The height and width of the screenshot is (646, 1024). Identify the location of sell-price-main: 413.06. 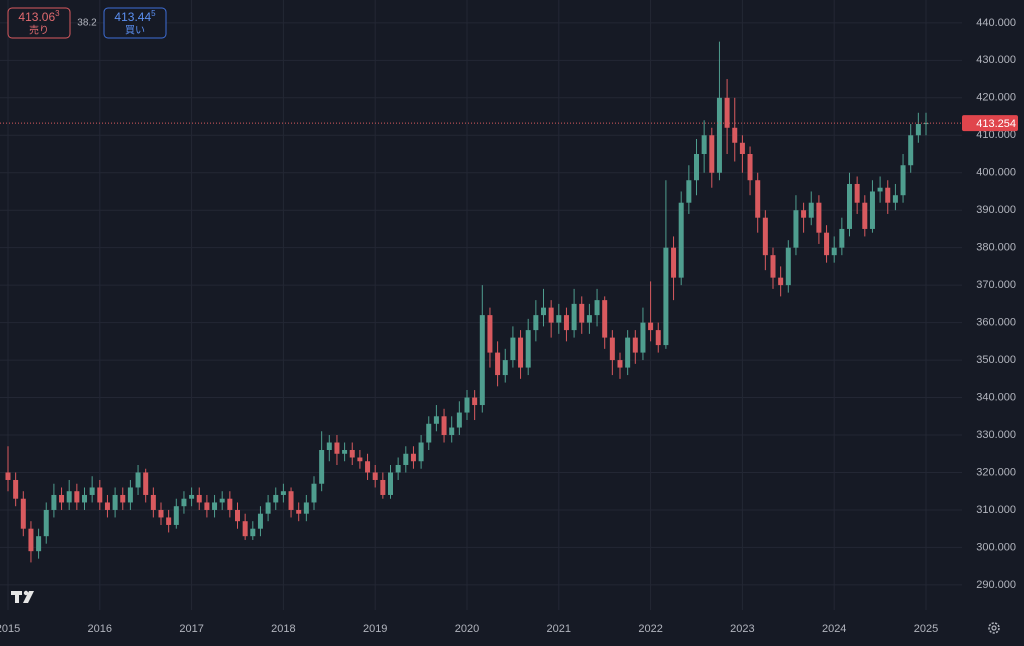
(36, 17).